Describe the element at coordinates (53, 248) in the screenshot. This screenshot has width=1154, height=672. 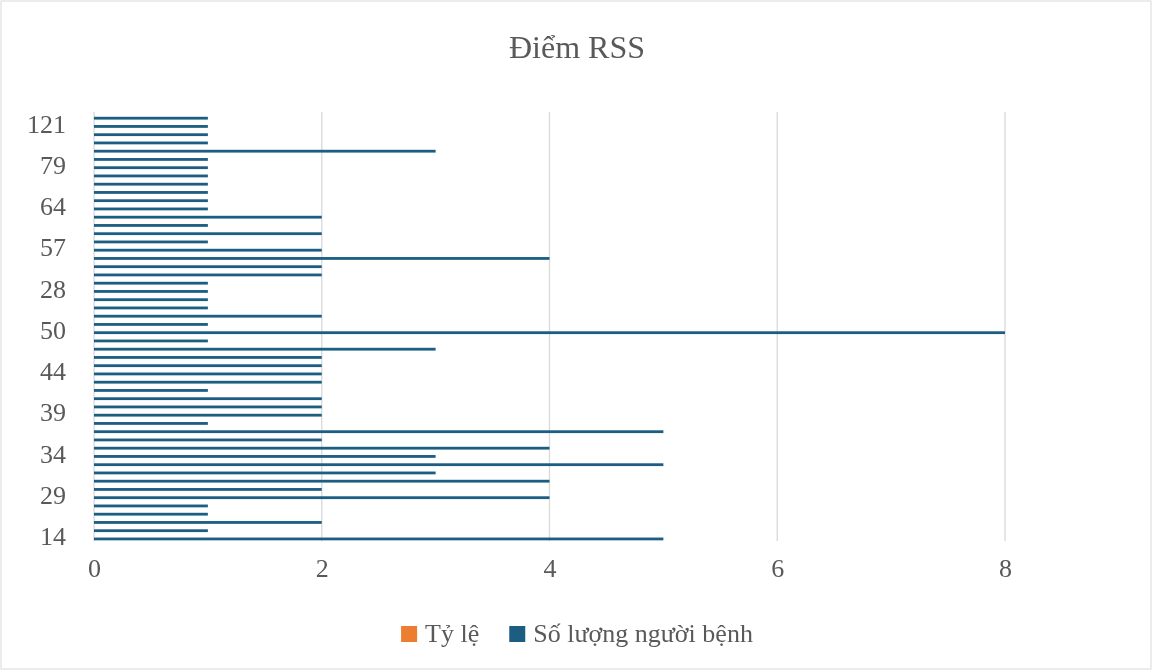
I see `y-tick-label: 57` at that location.